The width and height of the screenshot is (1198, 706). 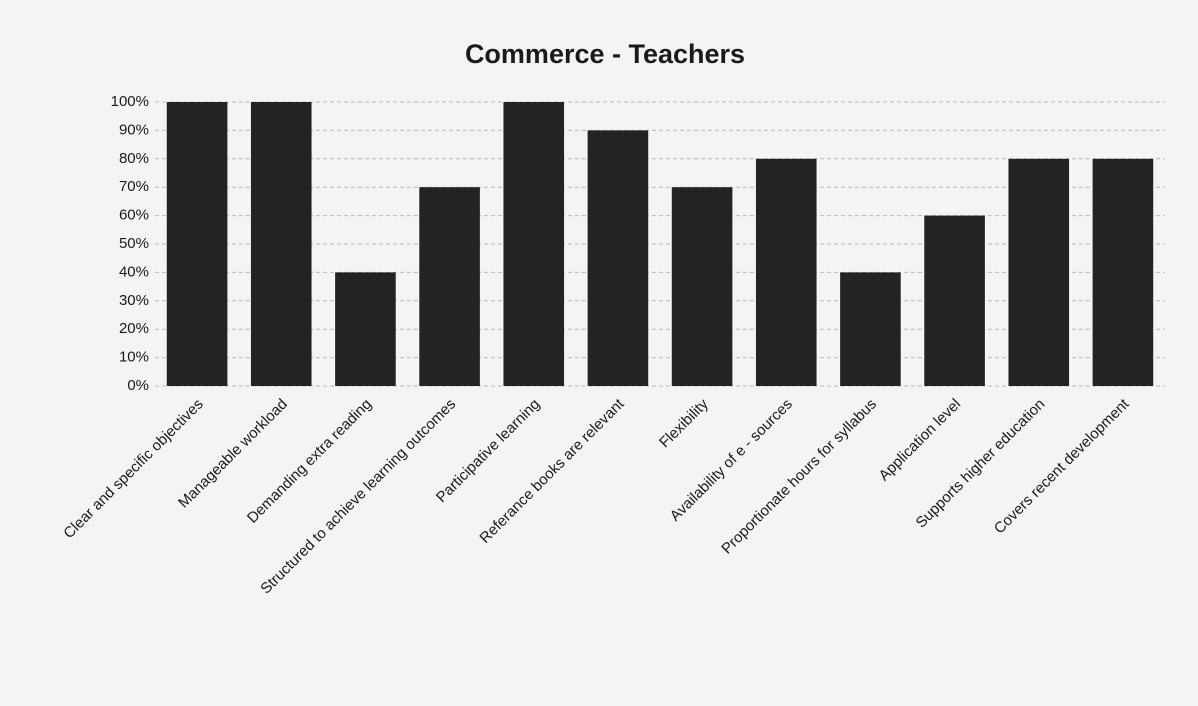 What do you see at coordinates (130, 101) in the screenshot?
I see `y-tick-label: 100%` at bounding box center [130, 101].